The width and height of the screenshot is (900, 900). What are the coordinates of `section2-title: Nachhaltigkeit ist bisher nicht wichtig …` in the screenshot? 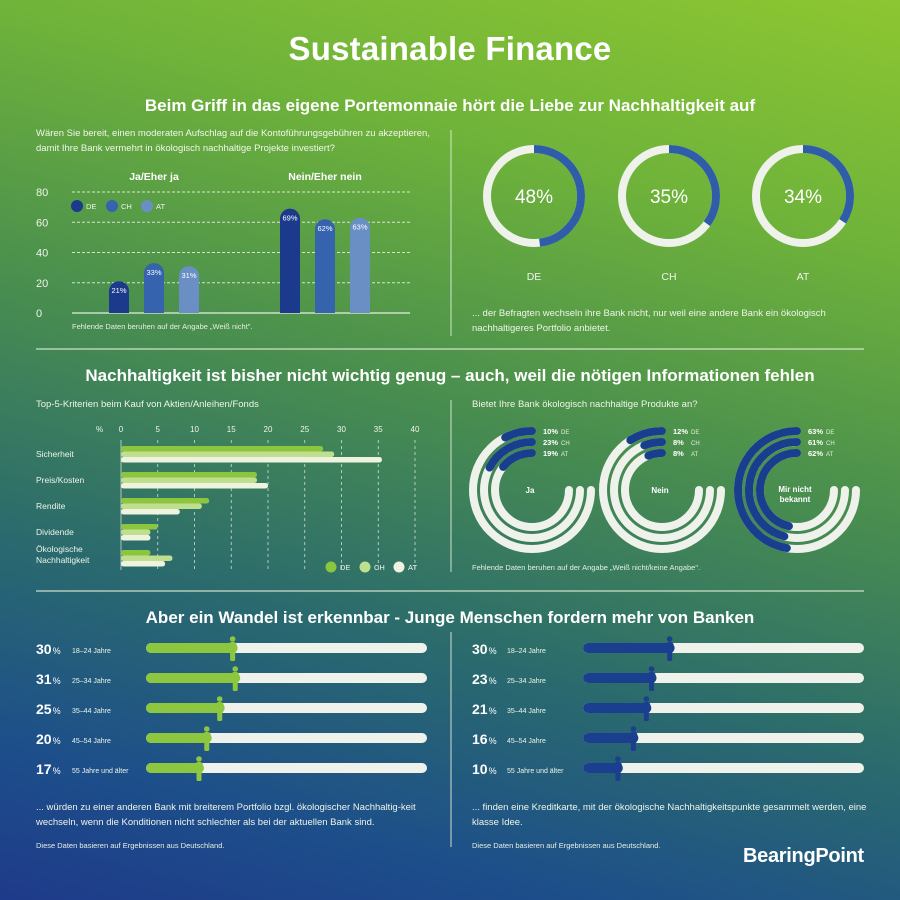 It's located at (450, 375).